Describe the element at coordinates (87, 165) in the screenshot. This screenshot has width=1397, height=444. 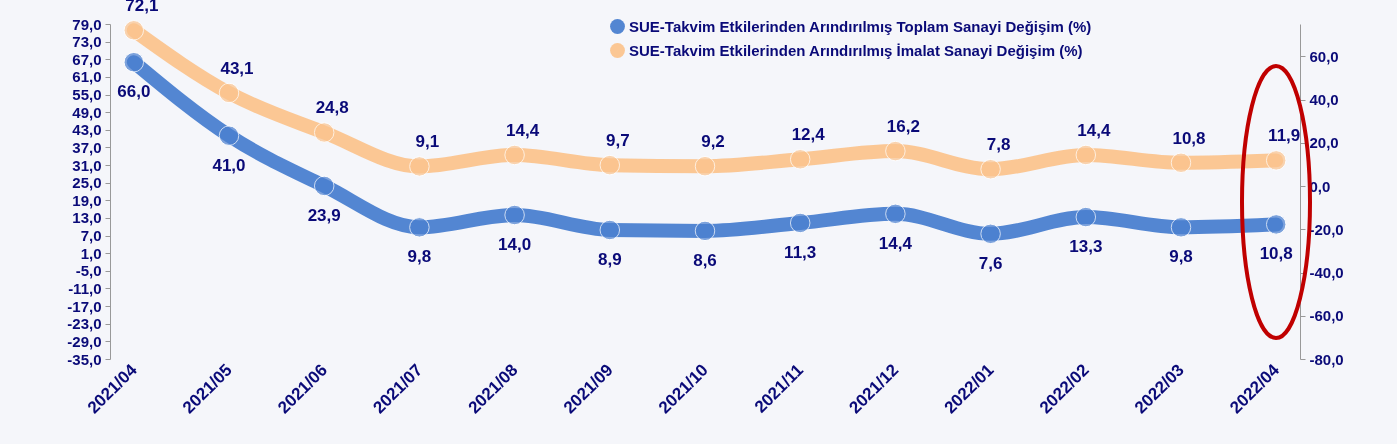
I see `y-tick-label: 31,0` at that location.